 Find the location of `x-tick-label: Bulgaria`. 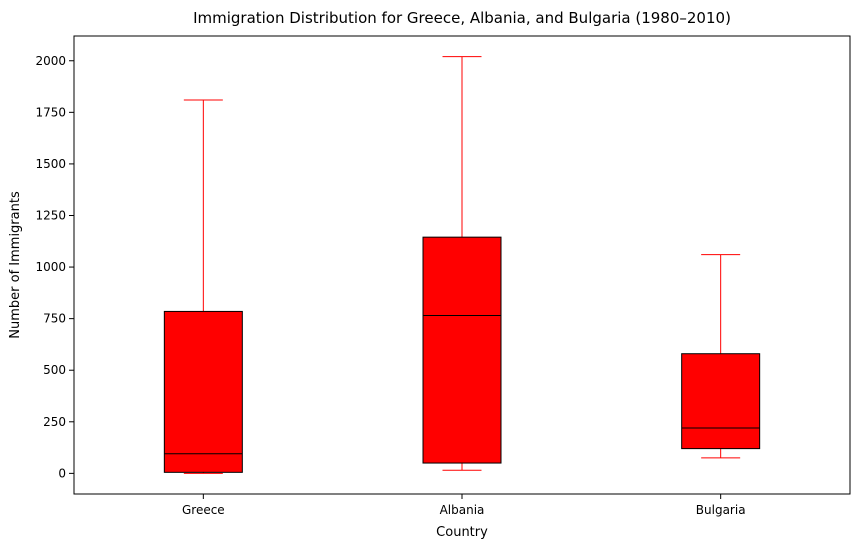

x-tick-label: Bulgaria is located at coordinates (721, 510).